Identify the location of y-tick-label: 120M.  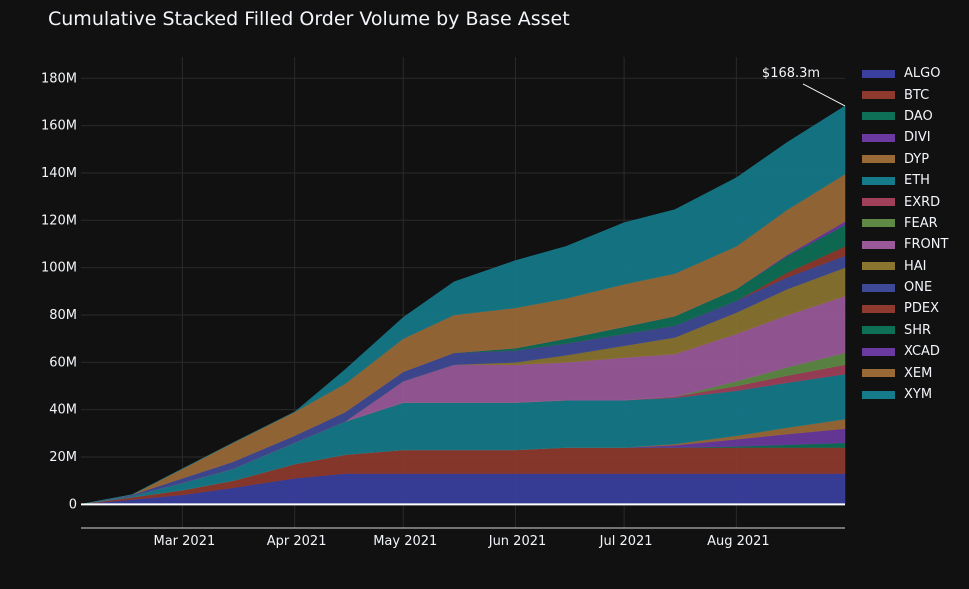
(59, 220).